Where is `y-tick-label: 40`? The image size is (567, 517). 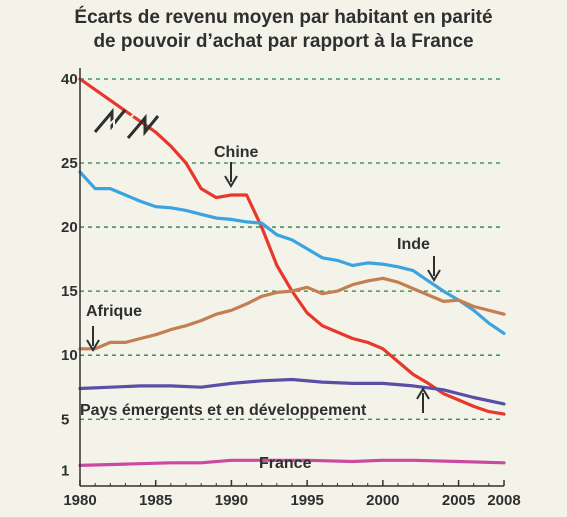 y-tick-label: 40 is located at coordinates (69, 79).